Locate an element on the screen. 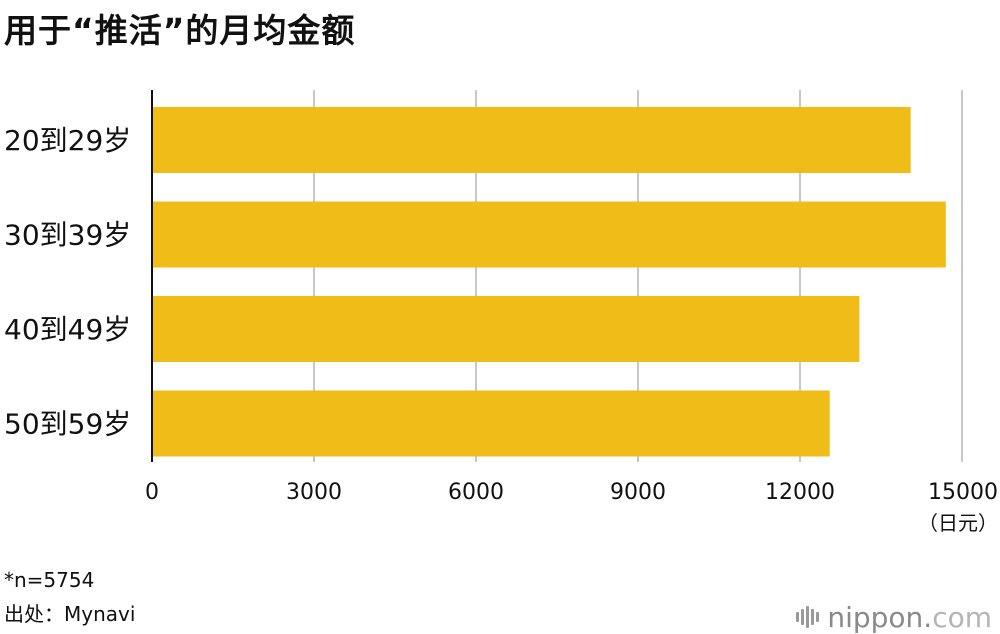  category-label: 30到39岁 is located at coordinates (67, 235).